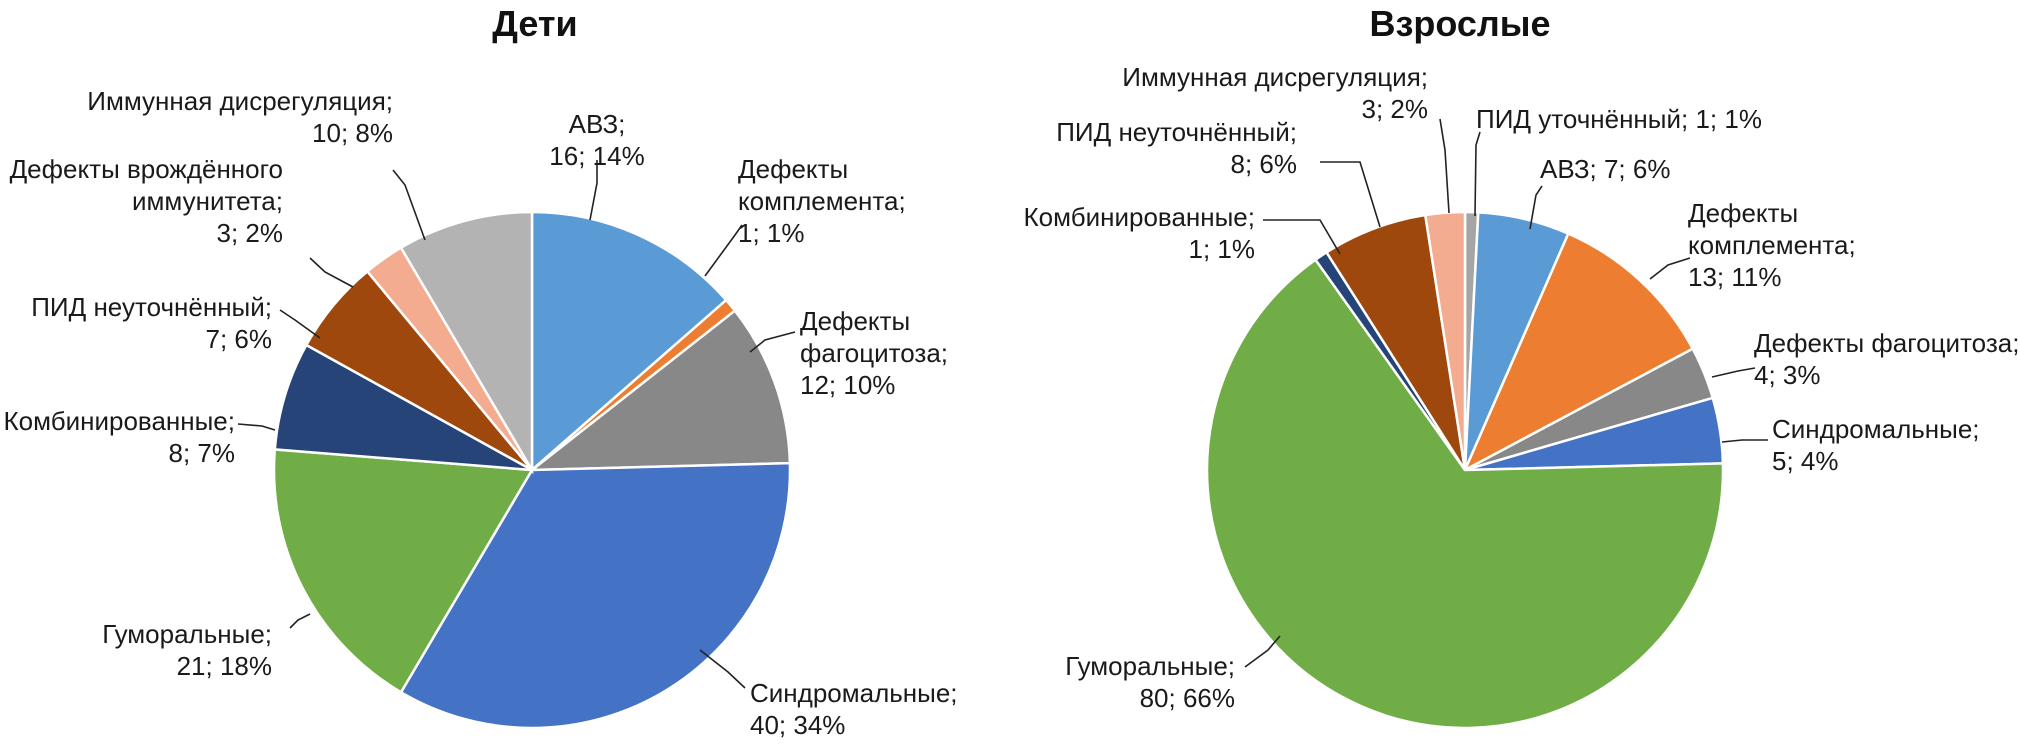 The image size is (2020, 753). What do you see at coordinates (1886, 343) in the screenshot?
I see `data-label-line: Дефекты фагоцитоза;` at bounding box center [1886, 343].